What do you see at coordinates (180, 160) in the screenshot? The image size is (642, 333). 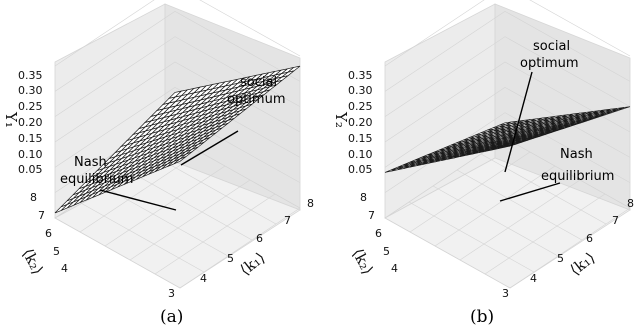 I see `surface-cell` at bounding box center [180, 160].